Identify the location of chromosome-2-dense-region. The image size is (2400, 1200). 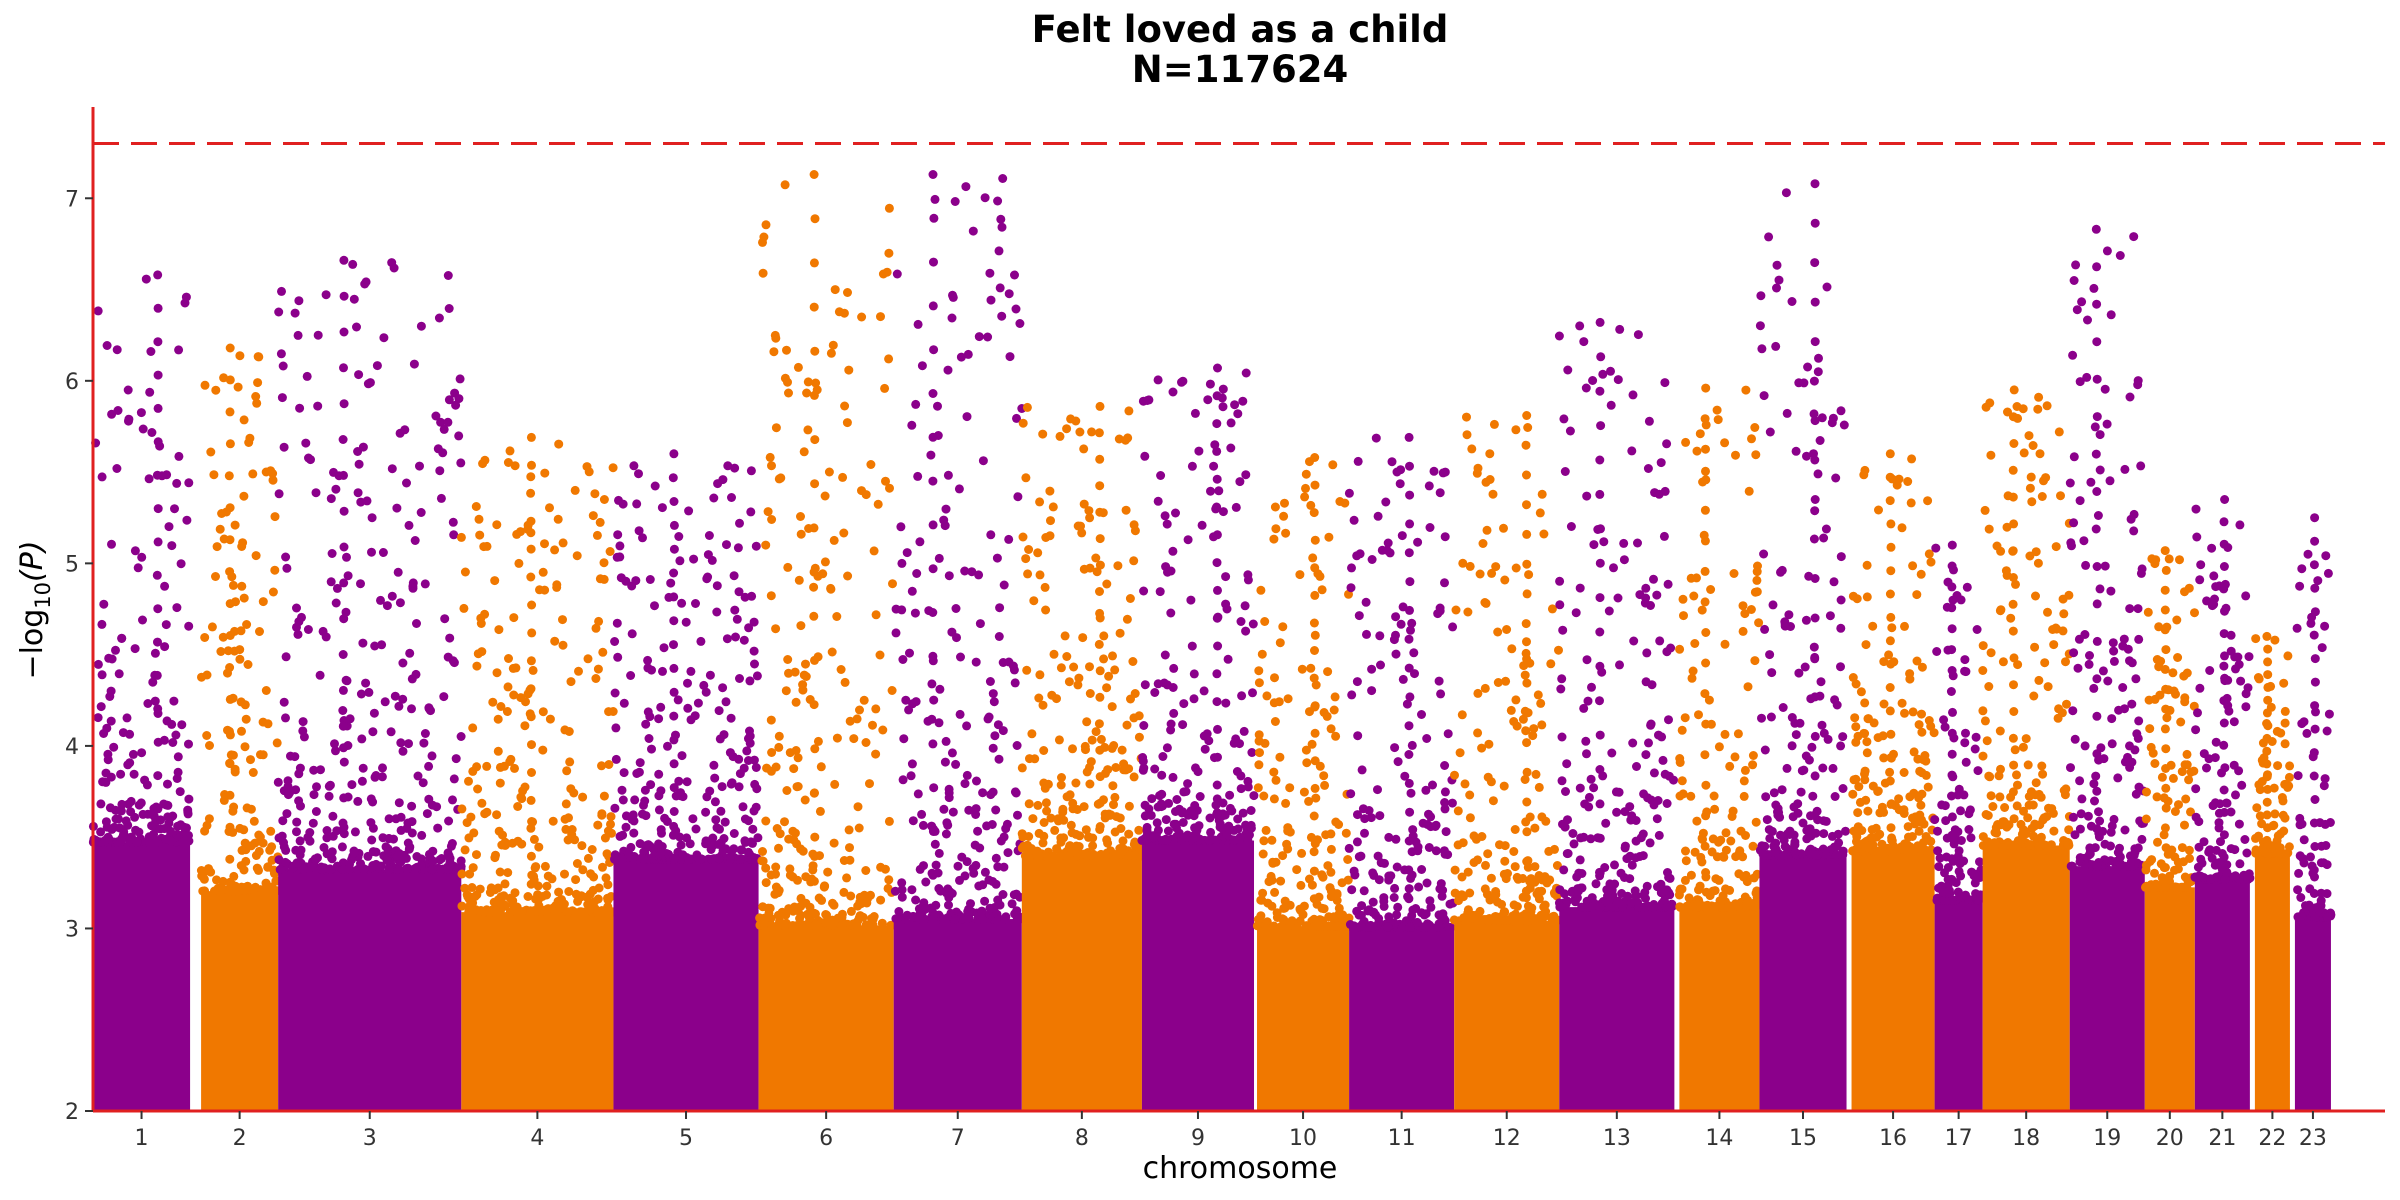
(240, 1001).